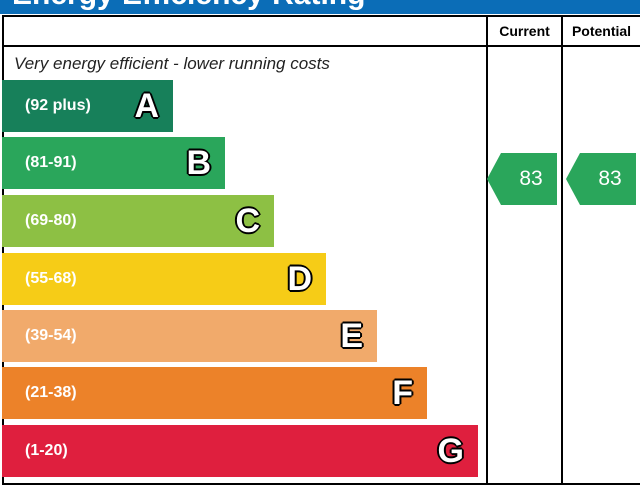 The width and height of the screenshot is (640, 485). What do you see at coordinates (164, 279) in the screenshot?
I see `band-d: (55-68) D` at bounding box center [164, 279].